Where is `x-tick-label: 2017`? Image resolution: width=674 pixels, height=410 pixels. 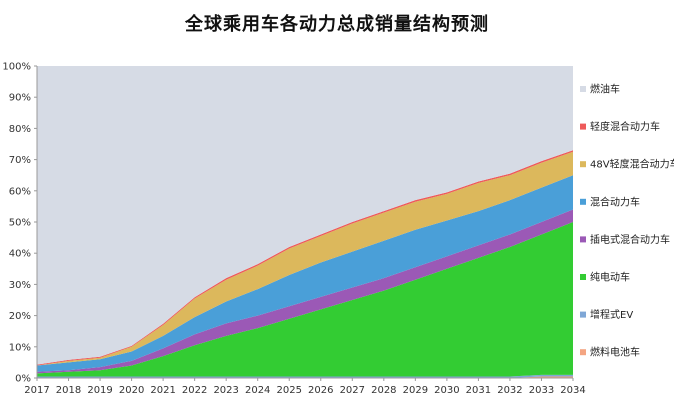
x-tick-label: 2017 is located at coordinates (36, 390).